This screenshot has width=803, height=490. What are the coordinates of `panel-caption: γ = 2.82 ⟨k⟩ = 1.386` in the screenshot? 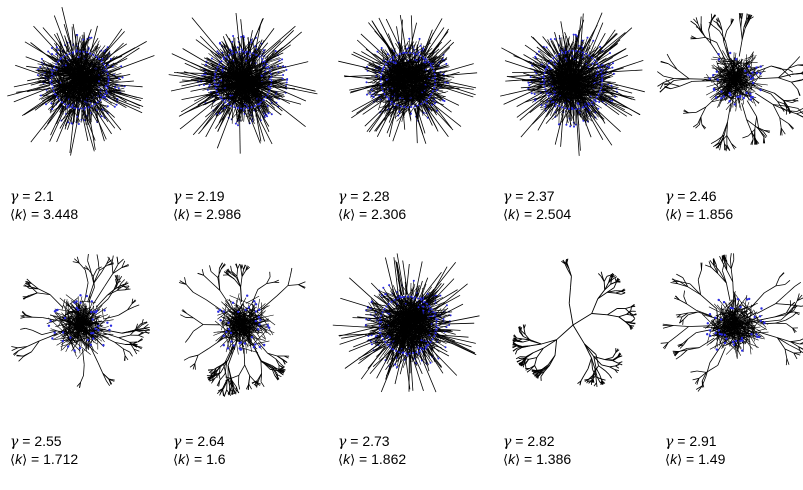 It's located at (537, 451).